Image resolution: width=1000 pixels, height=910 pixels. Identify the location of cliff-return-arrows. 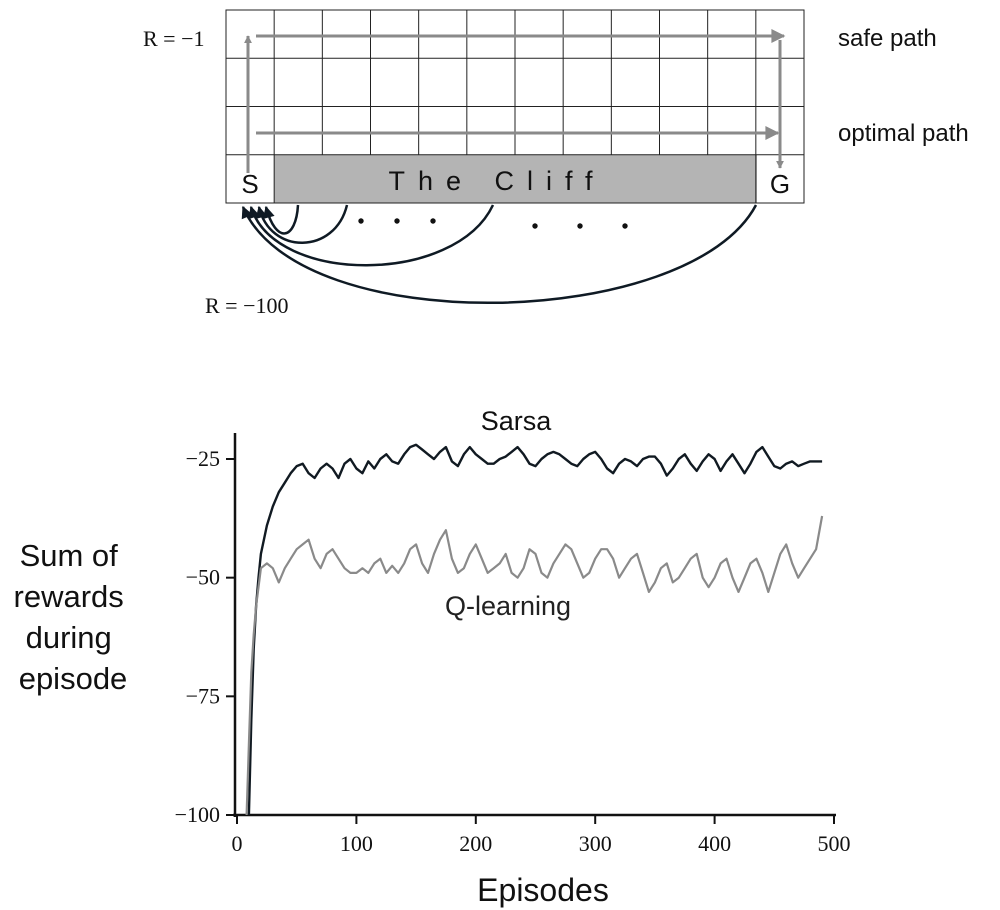
(499, 254).